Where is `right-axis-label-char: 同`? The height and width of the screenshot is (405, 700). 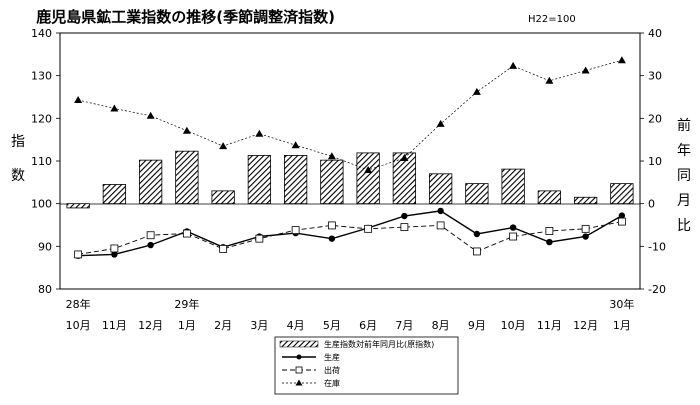
right-axis-label-char: 同 is located at coordinates (684, 176).